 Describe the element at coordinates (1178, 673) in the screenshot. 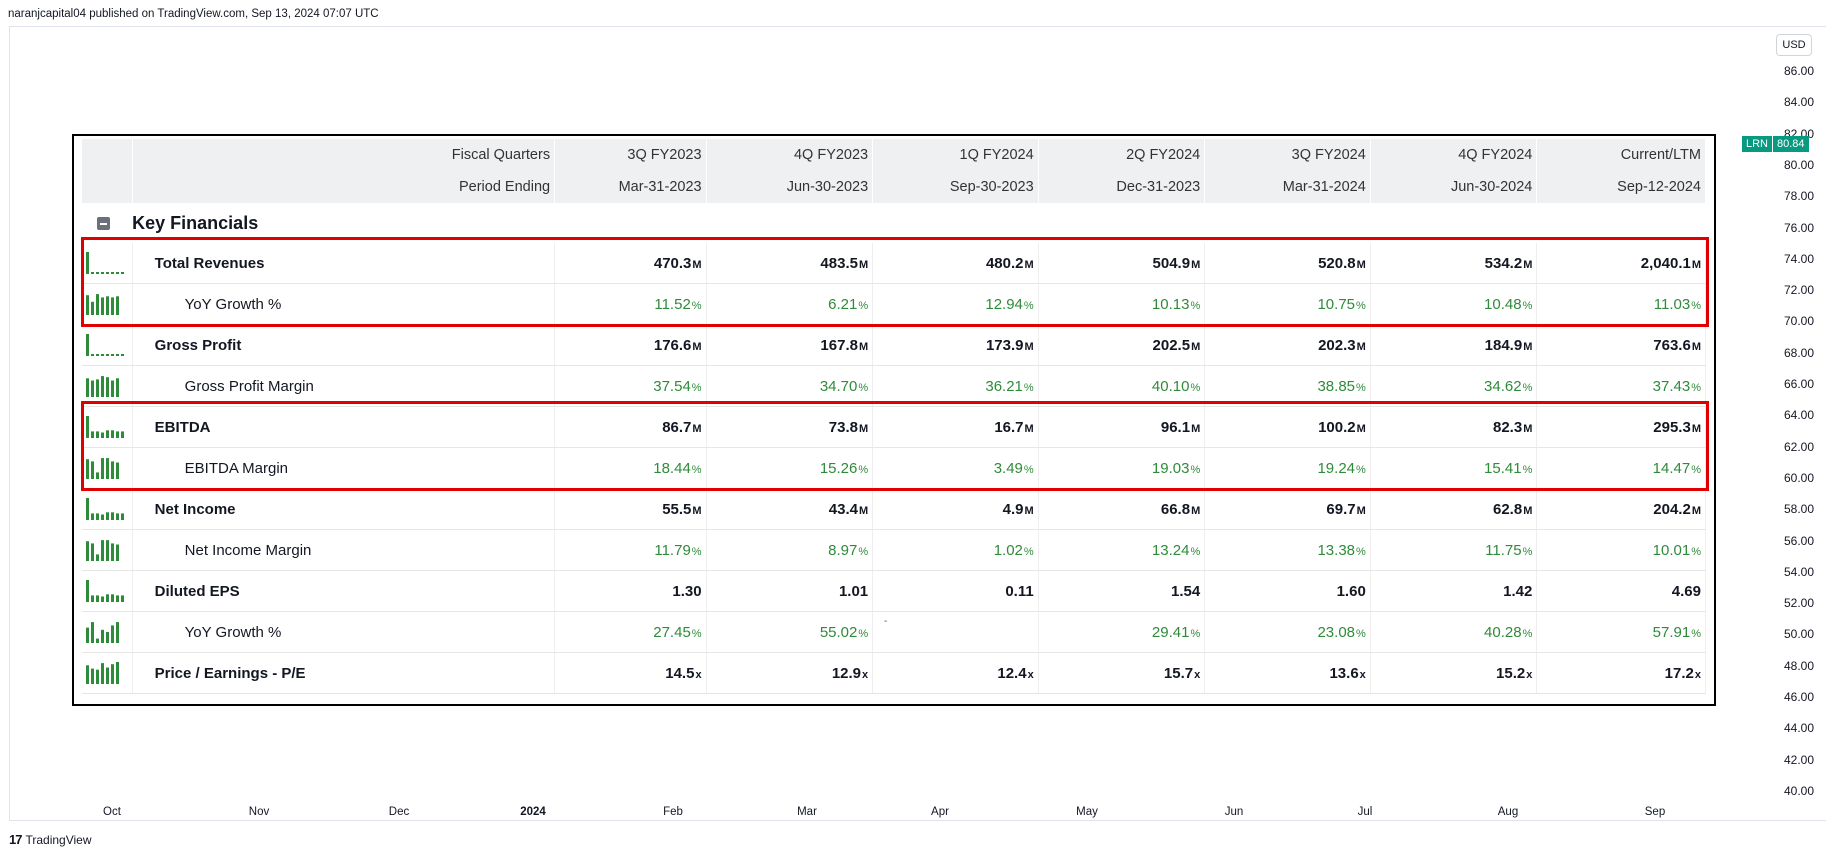

I see `cell-value: 15.7` at that location.